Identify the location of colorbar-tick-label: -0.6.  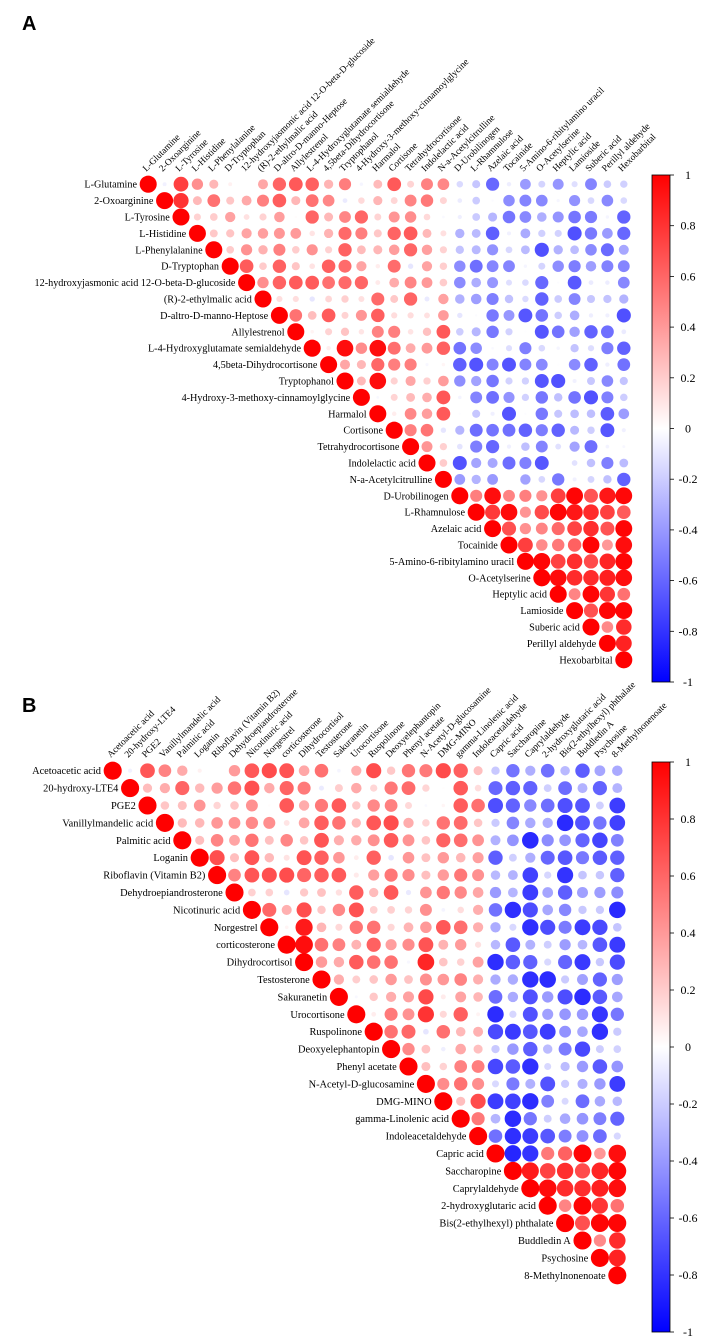
(688, 1218).